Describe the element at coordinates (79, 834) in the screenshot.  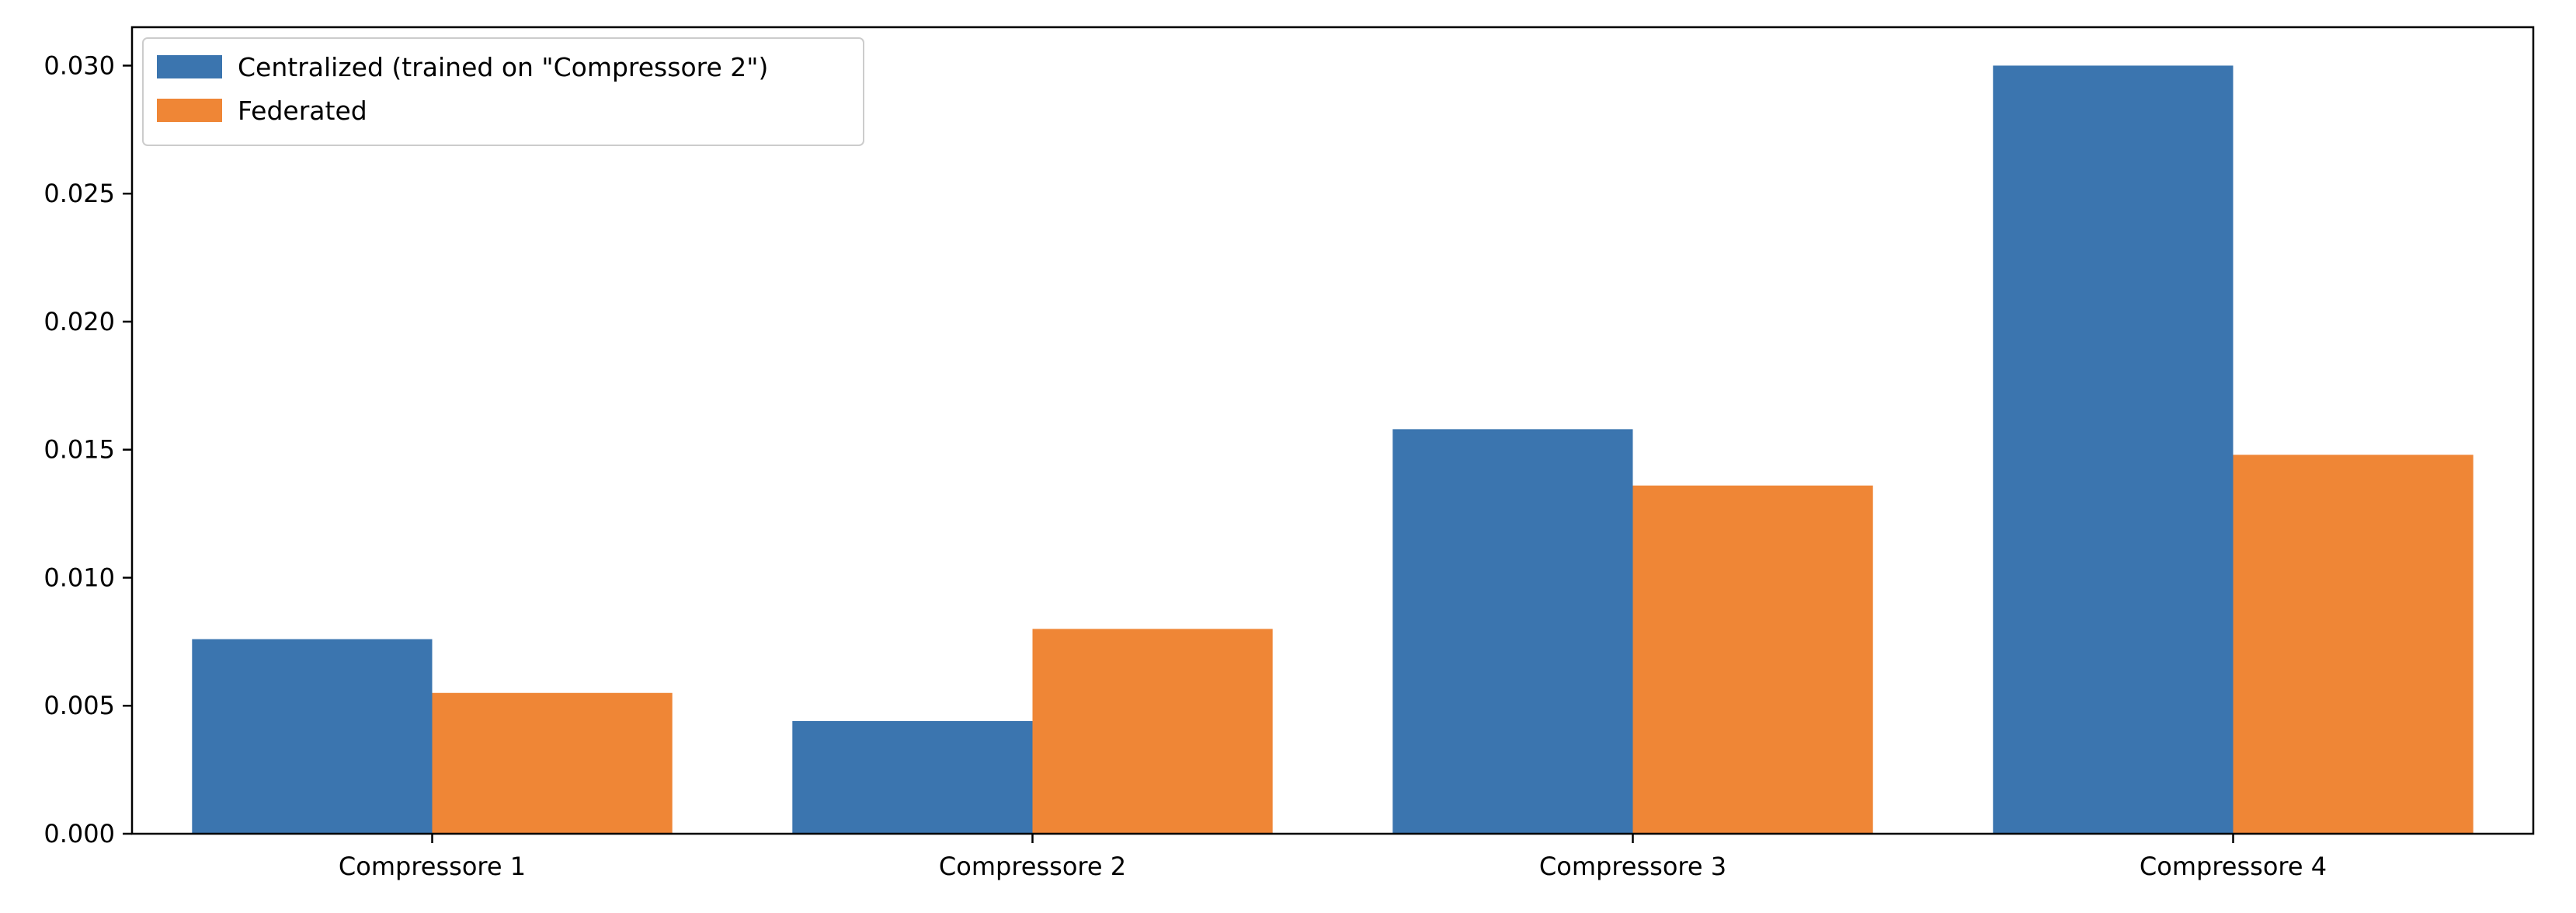
I see `y-tick-label: 0.000` at that location.